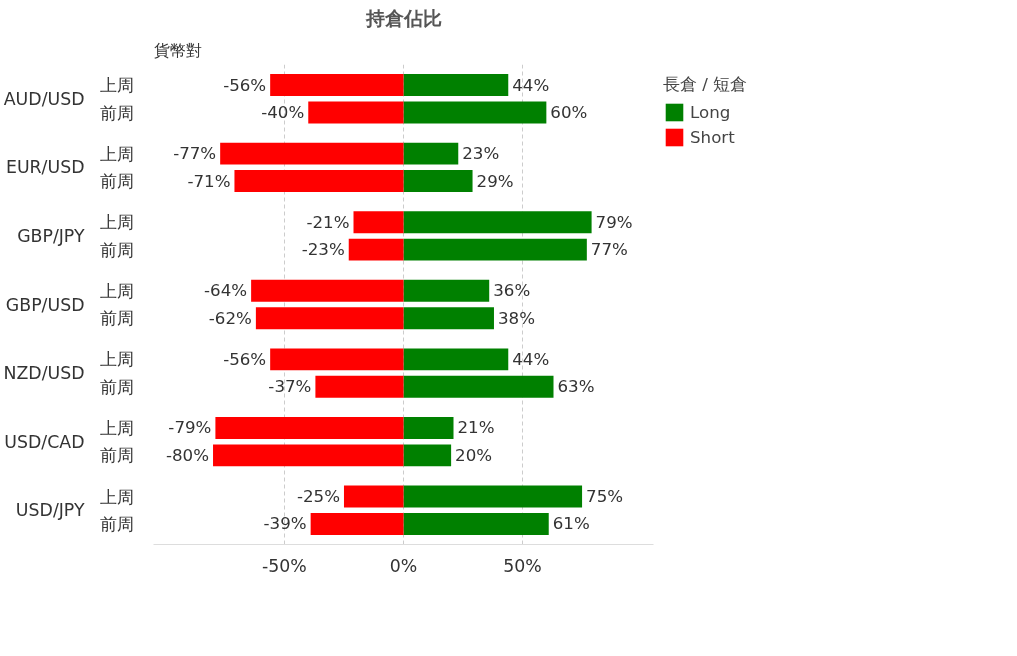  Describe the element at coordinates (569, 112) in the screenshot. I see `data-label: 60%` at that location.